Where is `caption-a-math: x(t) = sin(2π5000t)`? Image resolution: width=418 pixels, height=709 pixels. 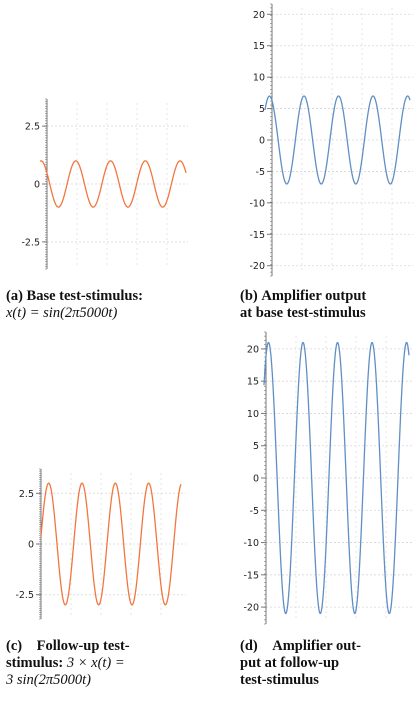 caption-a-math: x(t) = sin(2π5000t) is located at coordinates (62, 313).